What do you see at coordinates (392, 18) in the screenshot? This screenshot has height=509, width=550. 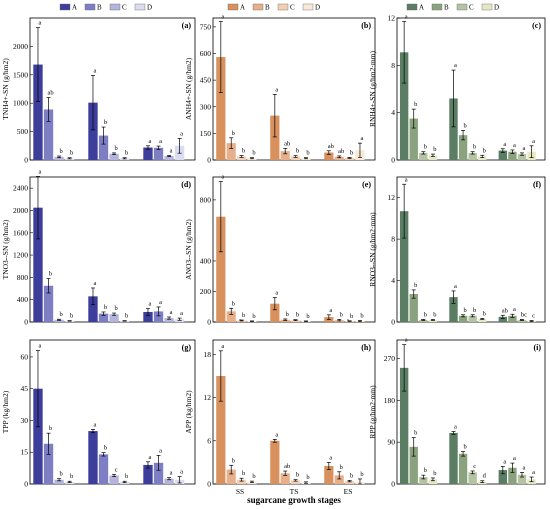 I see `y-tick-label: 12` at bounding box center [392, 18].